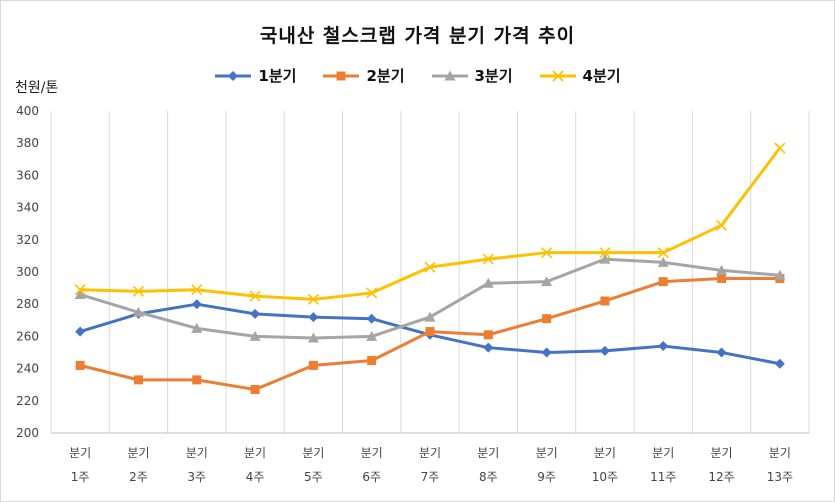  Describe the element at coordinates (417, 36) in the screenshot. I see `chart-title: 국내산 철스크랩 가격 분기 가격 추이` at that location.